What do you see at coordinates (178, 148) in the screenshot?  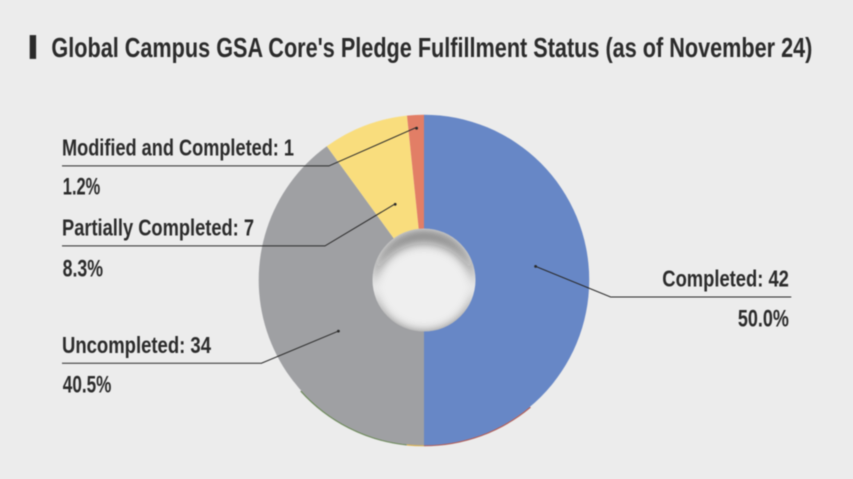 I see `svg-text: Modified and Completed: 1` at bounding box center [178, 148].